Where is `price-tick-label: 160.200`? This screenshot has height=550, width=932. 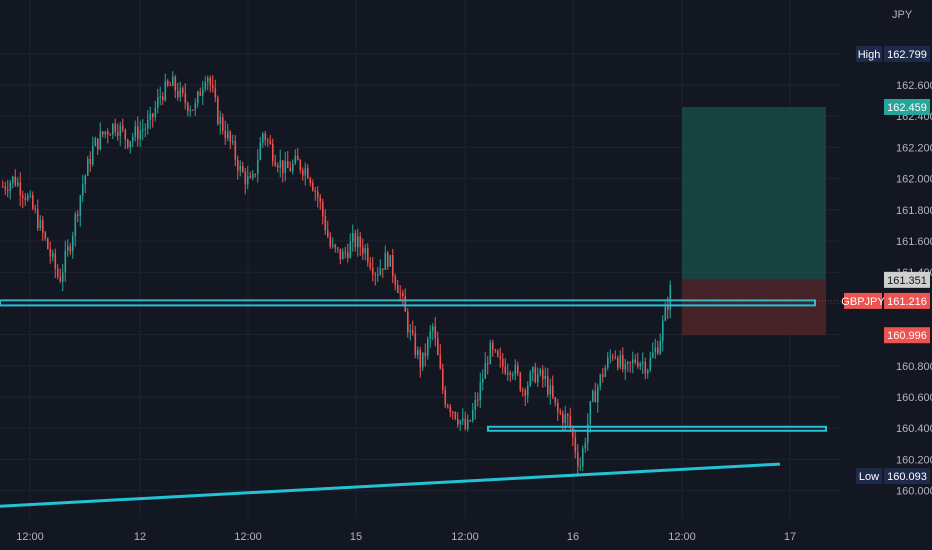 price-tick-label: 160.200 is located at coordinates (914, 460).